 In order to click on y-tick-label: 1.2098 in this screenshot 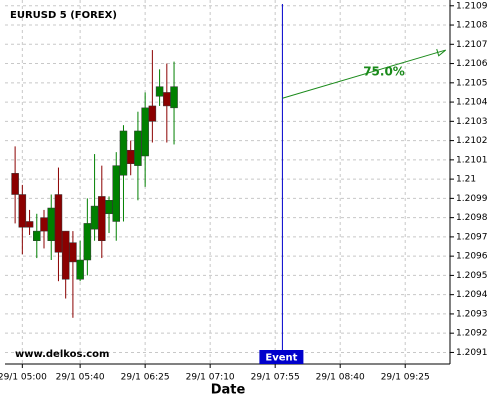, I will do `click(472, 218)`.